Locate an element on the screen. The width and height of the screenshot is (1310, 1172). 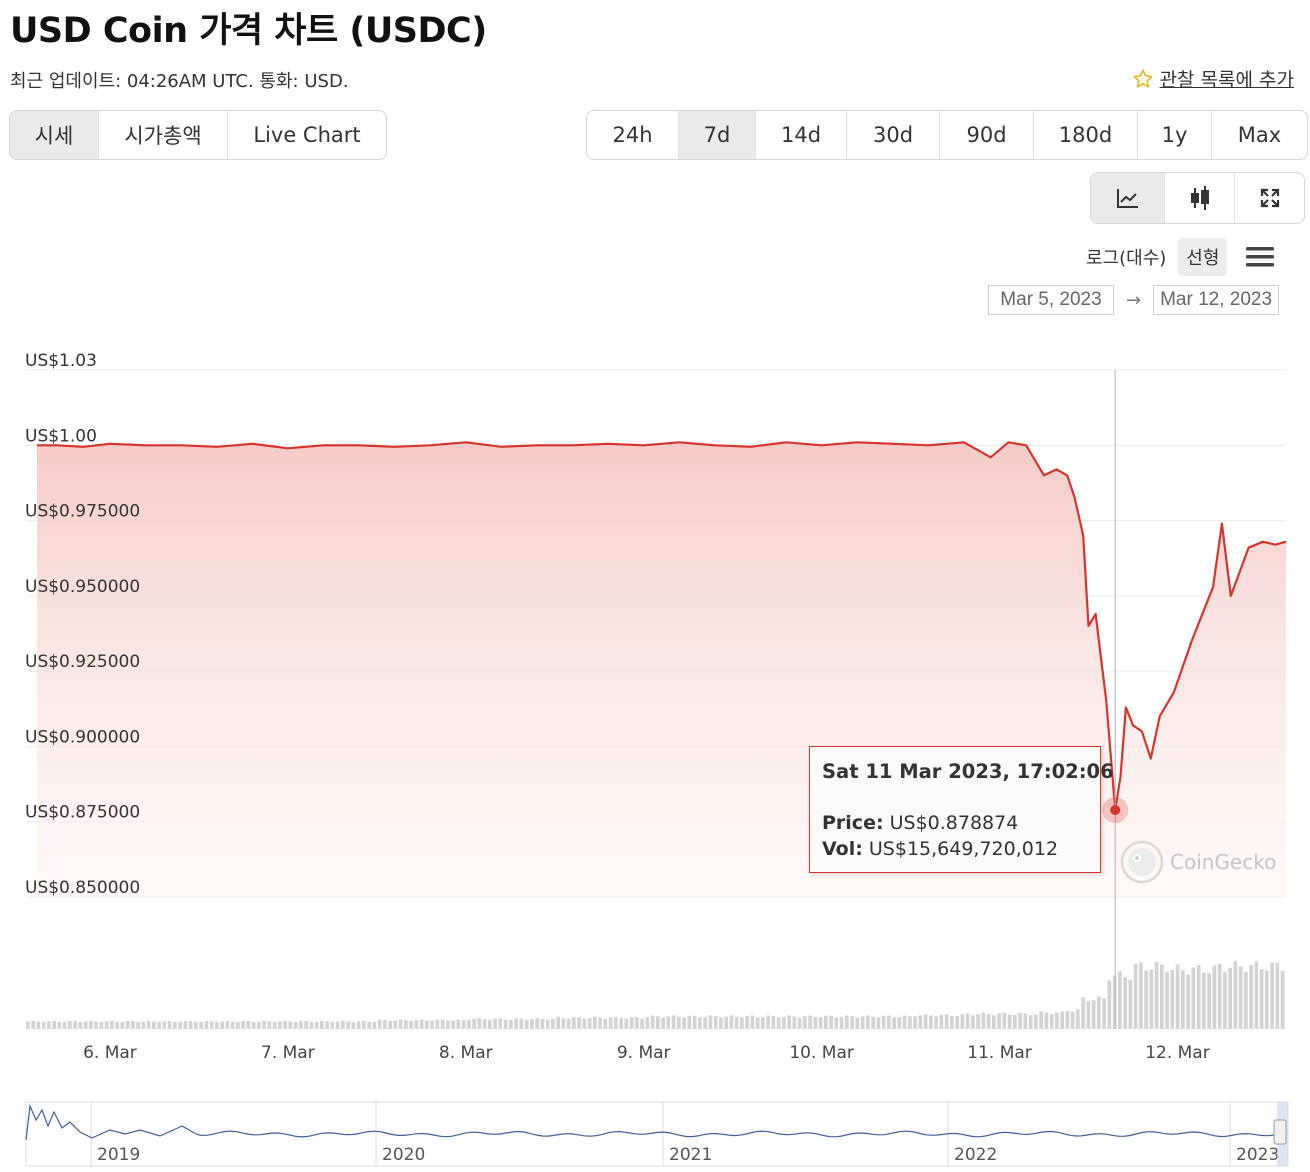
navigator: 2019 2020 2021 2022 2023 is located at coordinates (657, 1134).